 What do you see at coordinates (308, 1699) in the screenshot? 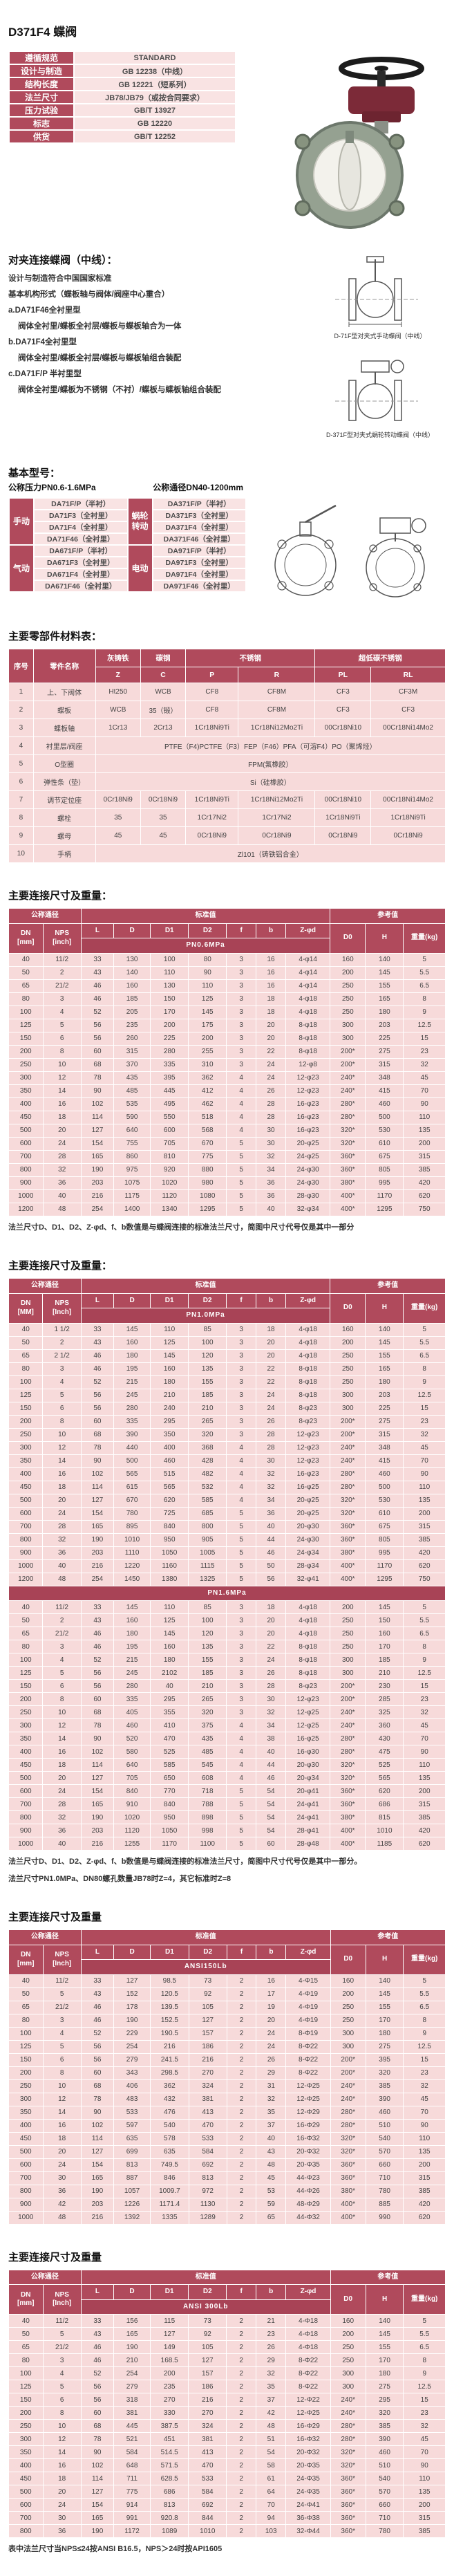
I see `dim-cell: 12-φ23` at bounding box center [308, 1699].